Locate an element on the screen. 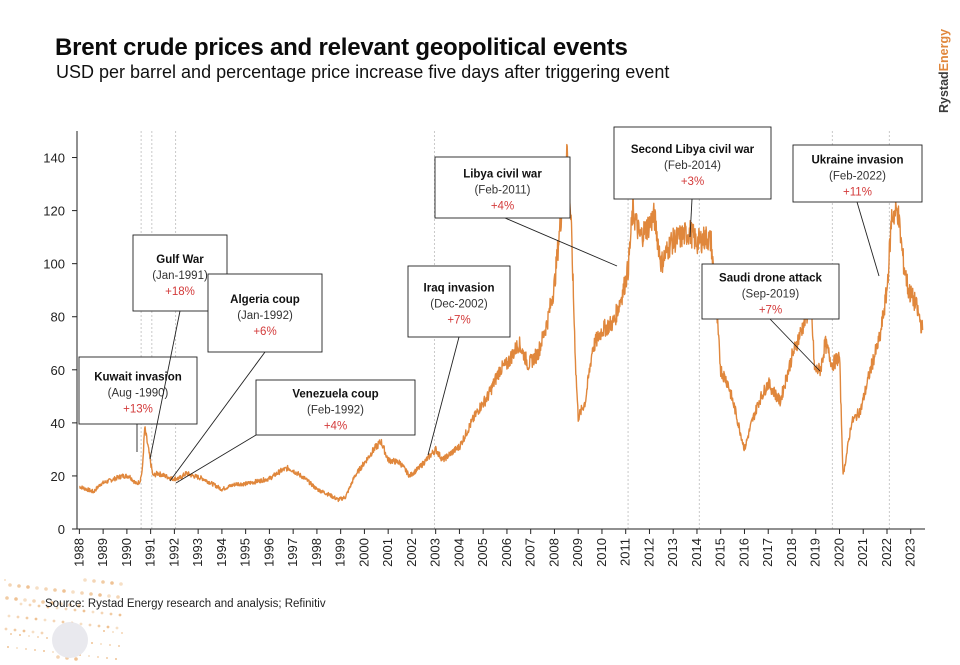 This screenshot has width=960, height=665. x-tick-label: 2022 is located at coordinates (886, 552).